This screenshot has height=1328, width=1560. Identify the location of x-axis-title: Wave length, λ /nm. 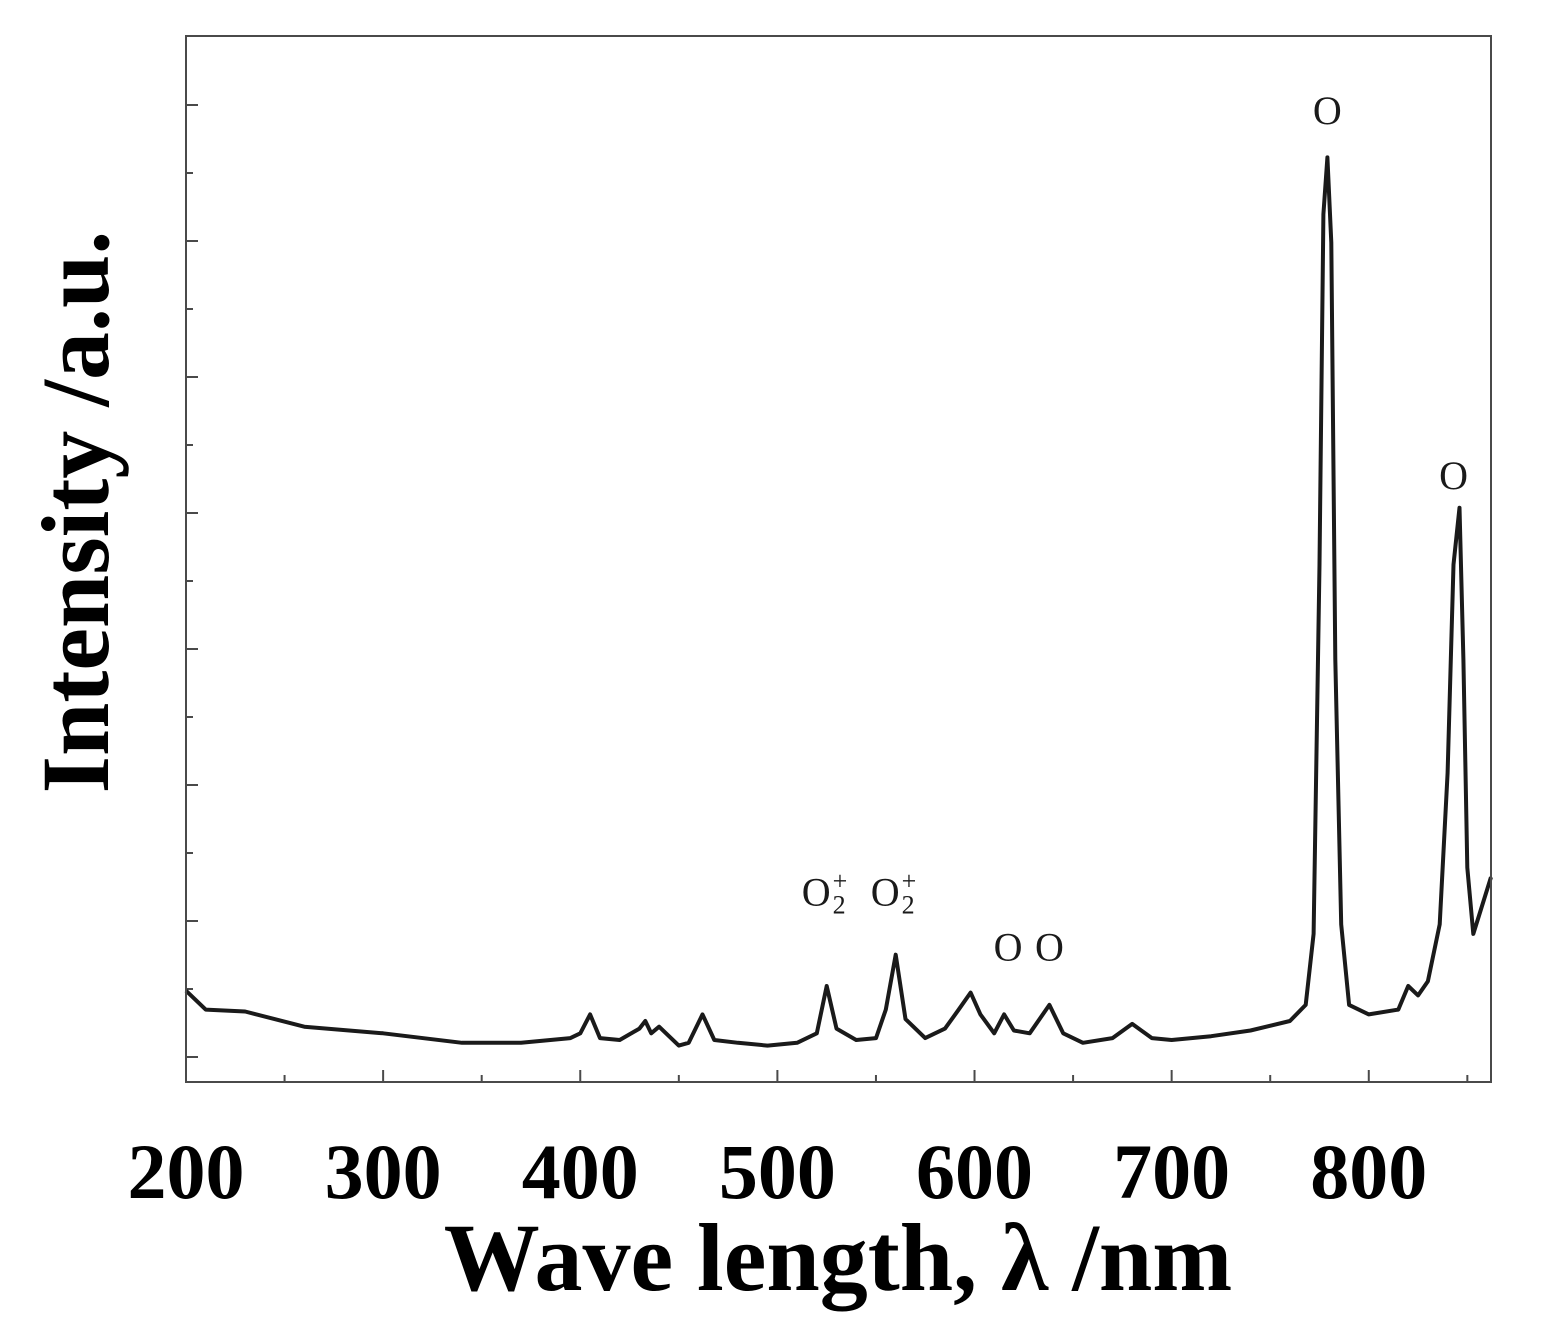
(838, 1257).